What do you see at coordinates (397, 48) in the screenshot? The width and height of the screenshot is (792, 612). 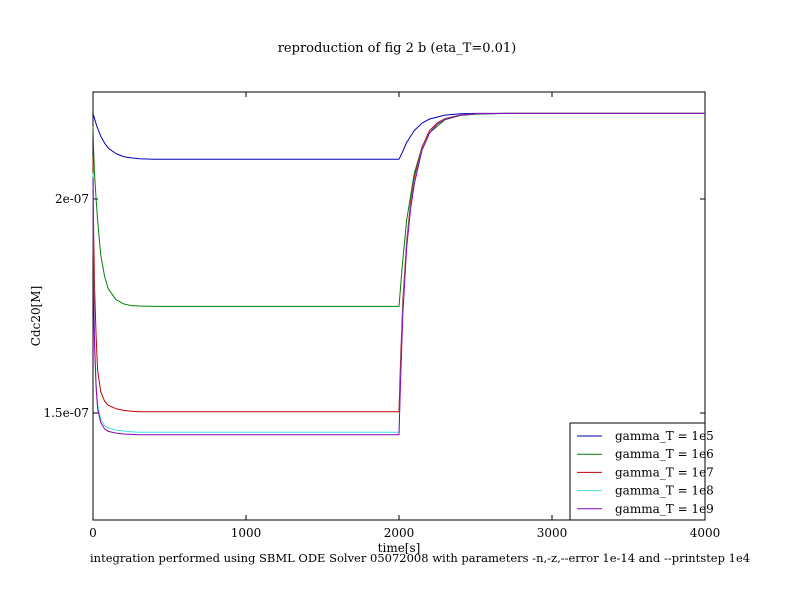 I see `chart-title: reproduction of fig 2 b (eta_T=0.01)` at bounding box center [397, 48].